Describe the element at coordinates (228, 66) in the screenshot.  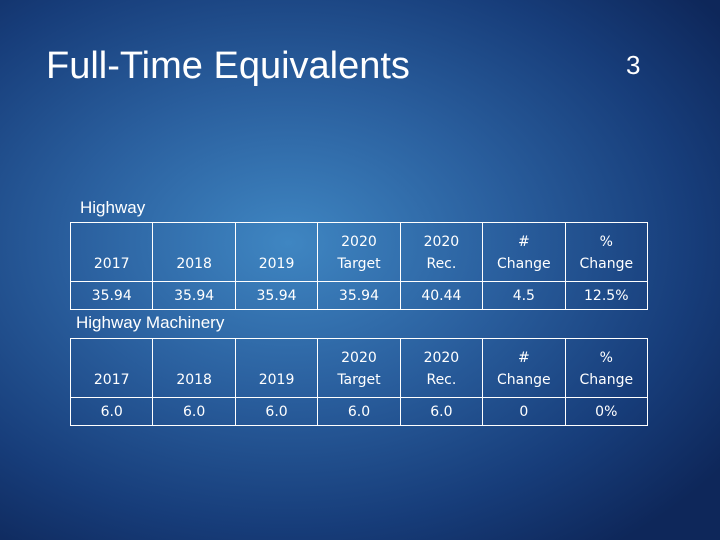
I see `slide-title: Full-Time Equivalents` at that location.